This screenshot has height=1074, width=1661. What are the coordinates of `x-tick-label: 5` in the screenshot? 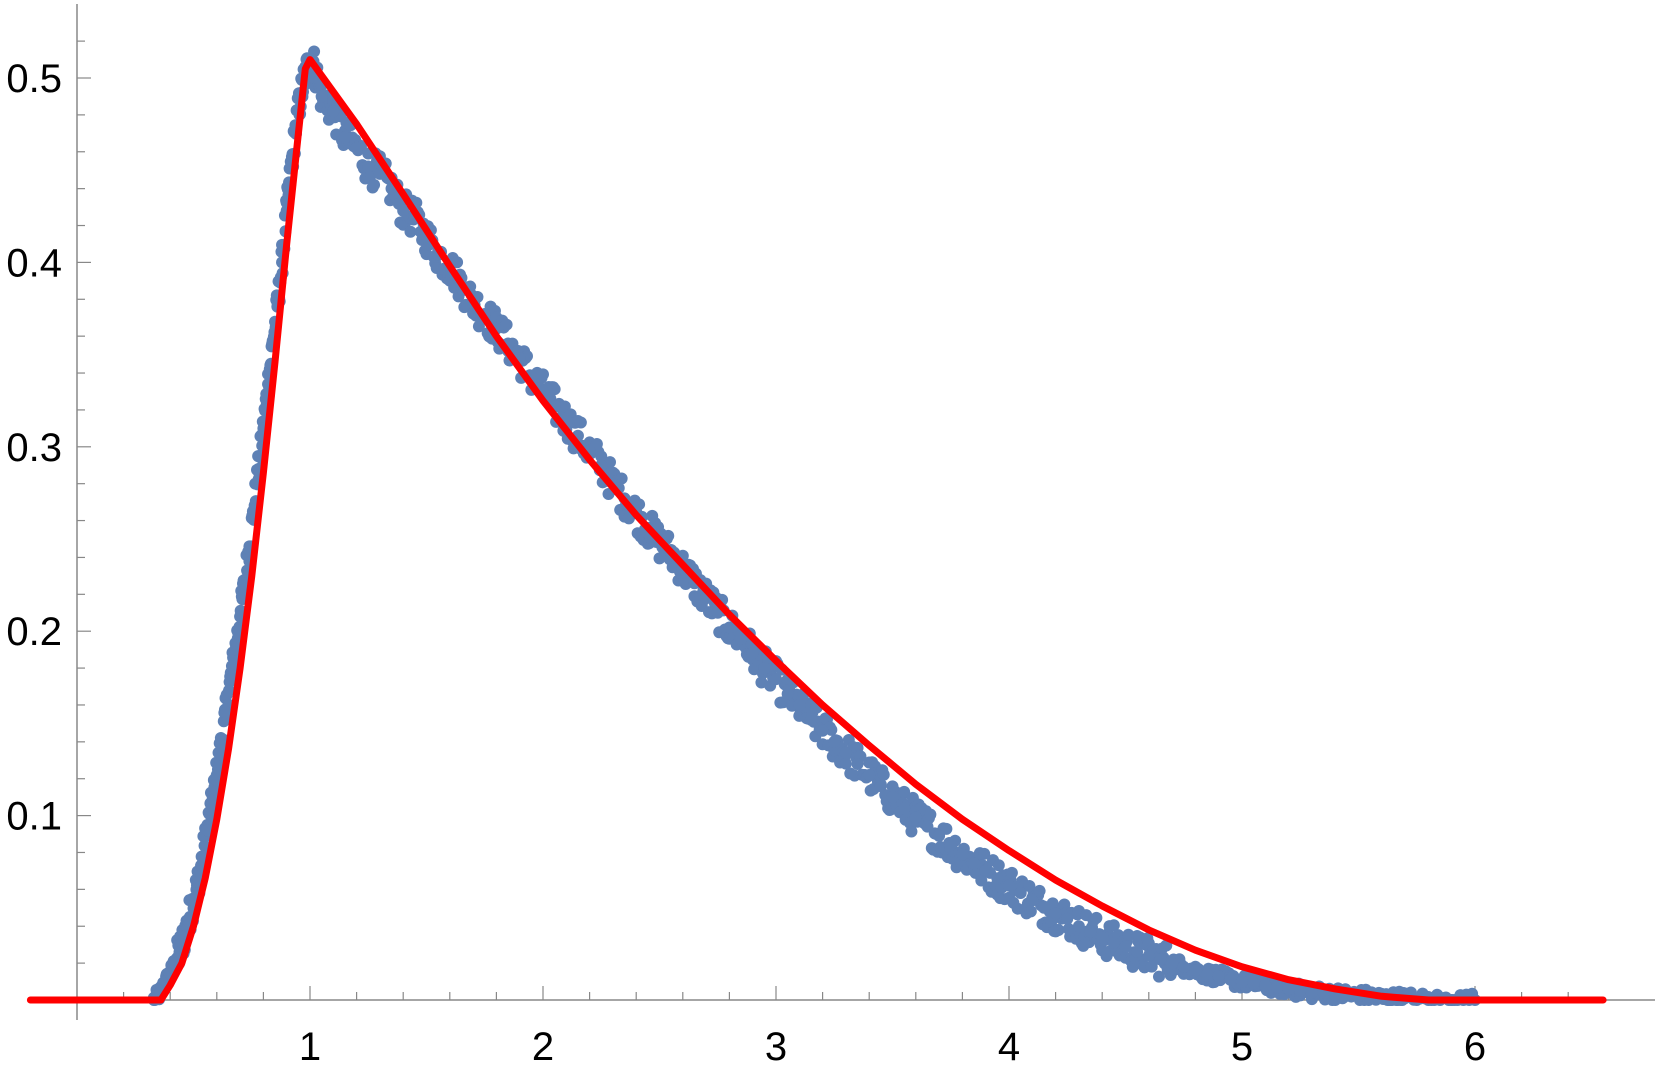 It's located at (1242, 1047).